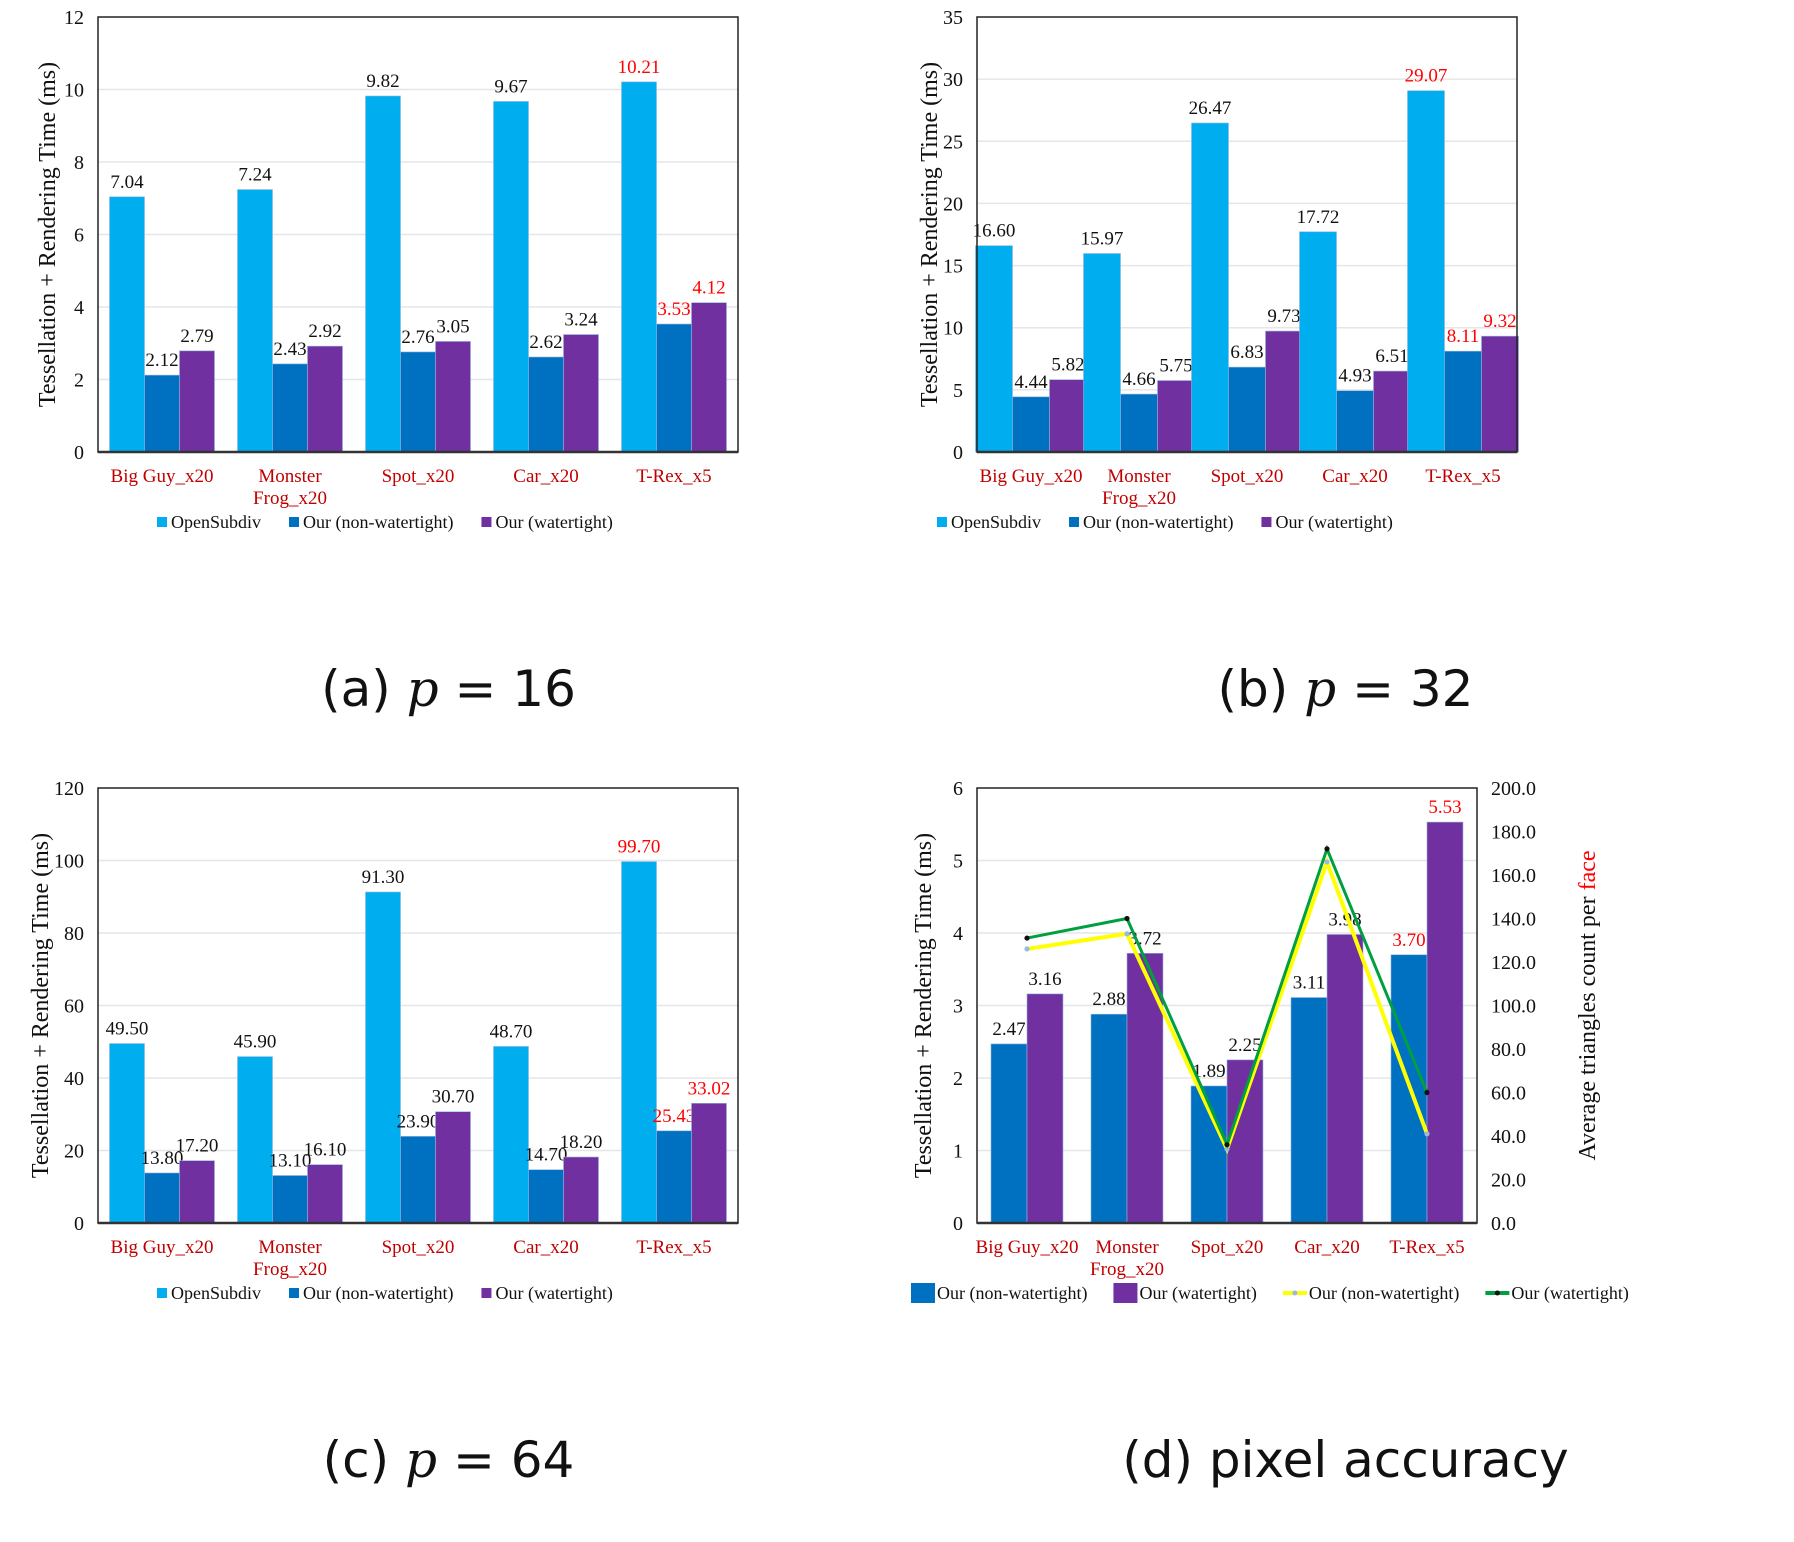 The width and height of the screenshot is (1794, 1542). What do you see at coordinates (1318, 217) in the screenshot?
I see `data-label: 17.72` at bounding box center [1318, 217].